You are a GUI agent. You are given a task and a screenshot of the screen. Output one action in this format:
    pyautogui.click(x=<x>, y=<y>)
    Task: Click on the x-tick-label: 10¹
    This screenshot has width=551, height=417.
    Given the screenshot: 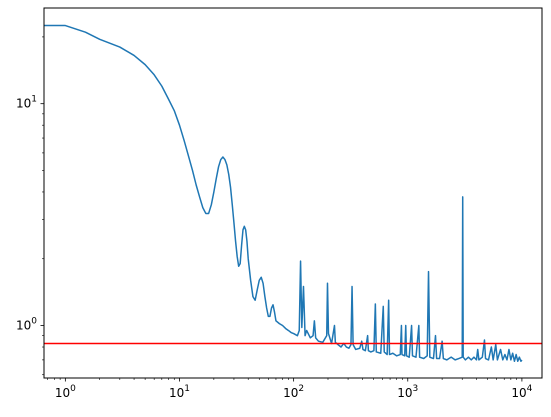 What is the action you would take?
    pyautogui.click(x=179, y=392)
    